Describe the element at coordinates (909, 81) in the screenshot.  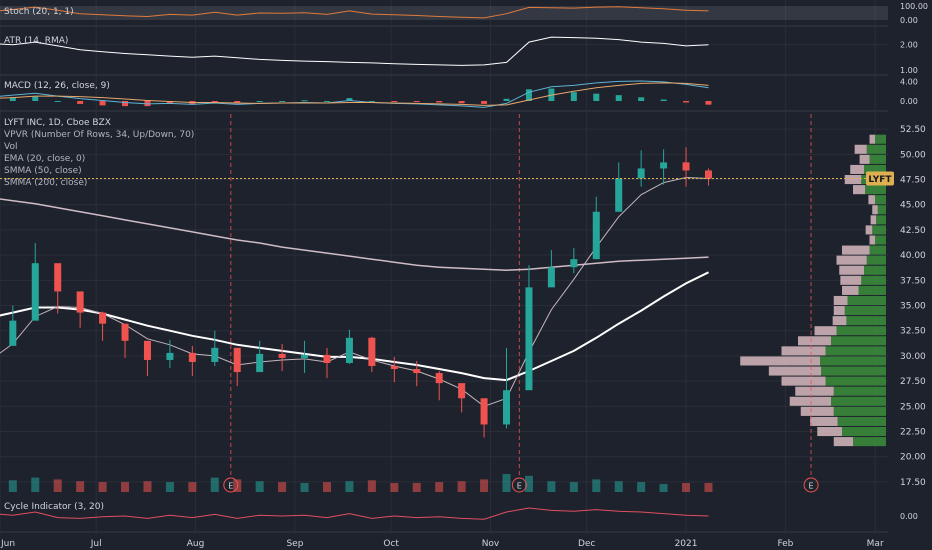
I see `macd-tick-label: 4.00` at that location.